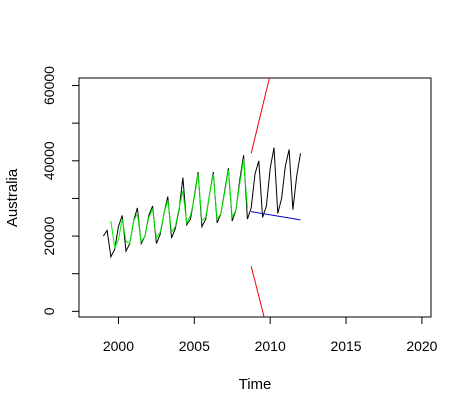 The height and width of the screenshot is (420, 471). I want to click on x-tick-label: 2005, so click(194, 346).